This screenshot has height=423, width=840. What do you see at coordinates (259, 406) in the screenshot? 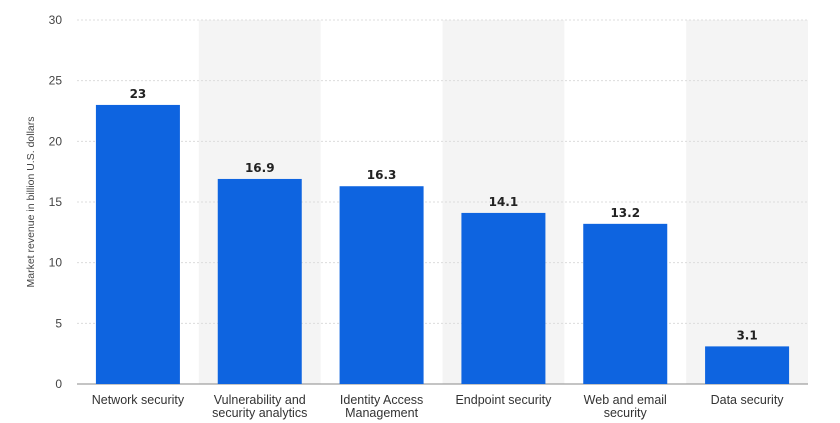
I see `category-label: Vulnerability and security analytics` at bounding box center [259, 406].